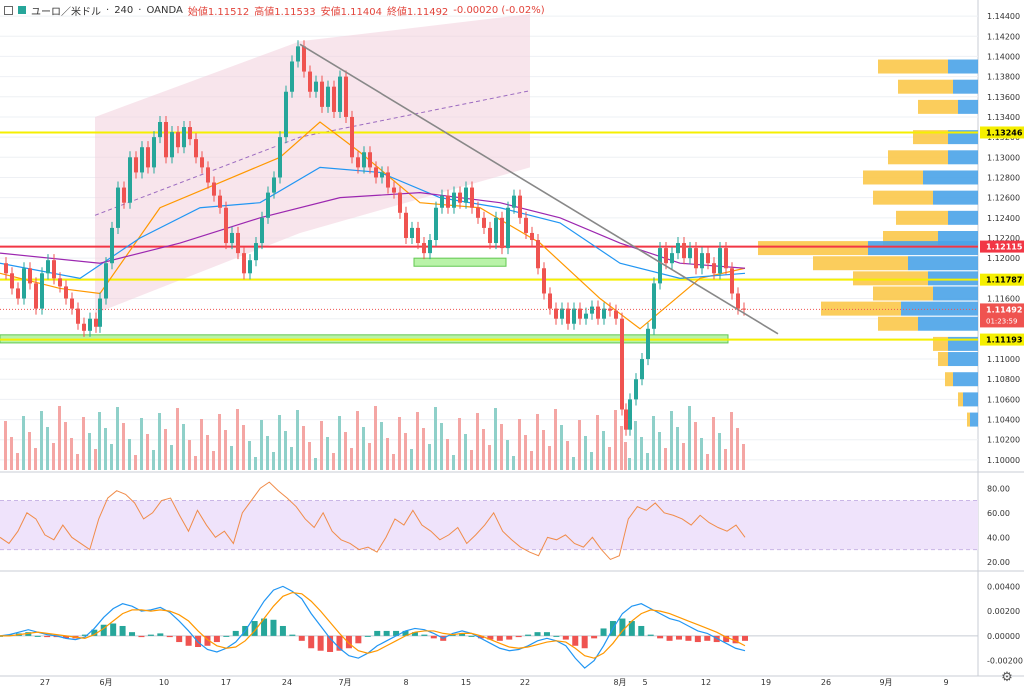 This screenshot has width=1024, height=693. Describe the element at coordinates (1003, 440) in the screenshot. I see `price-axis-tick: 1.10200` at that location.